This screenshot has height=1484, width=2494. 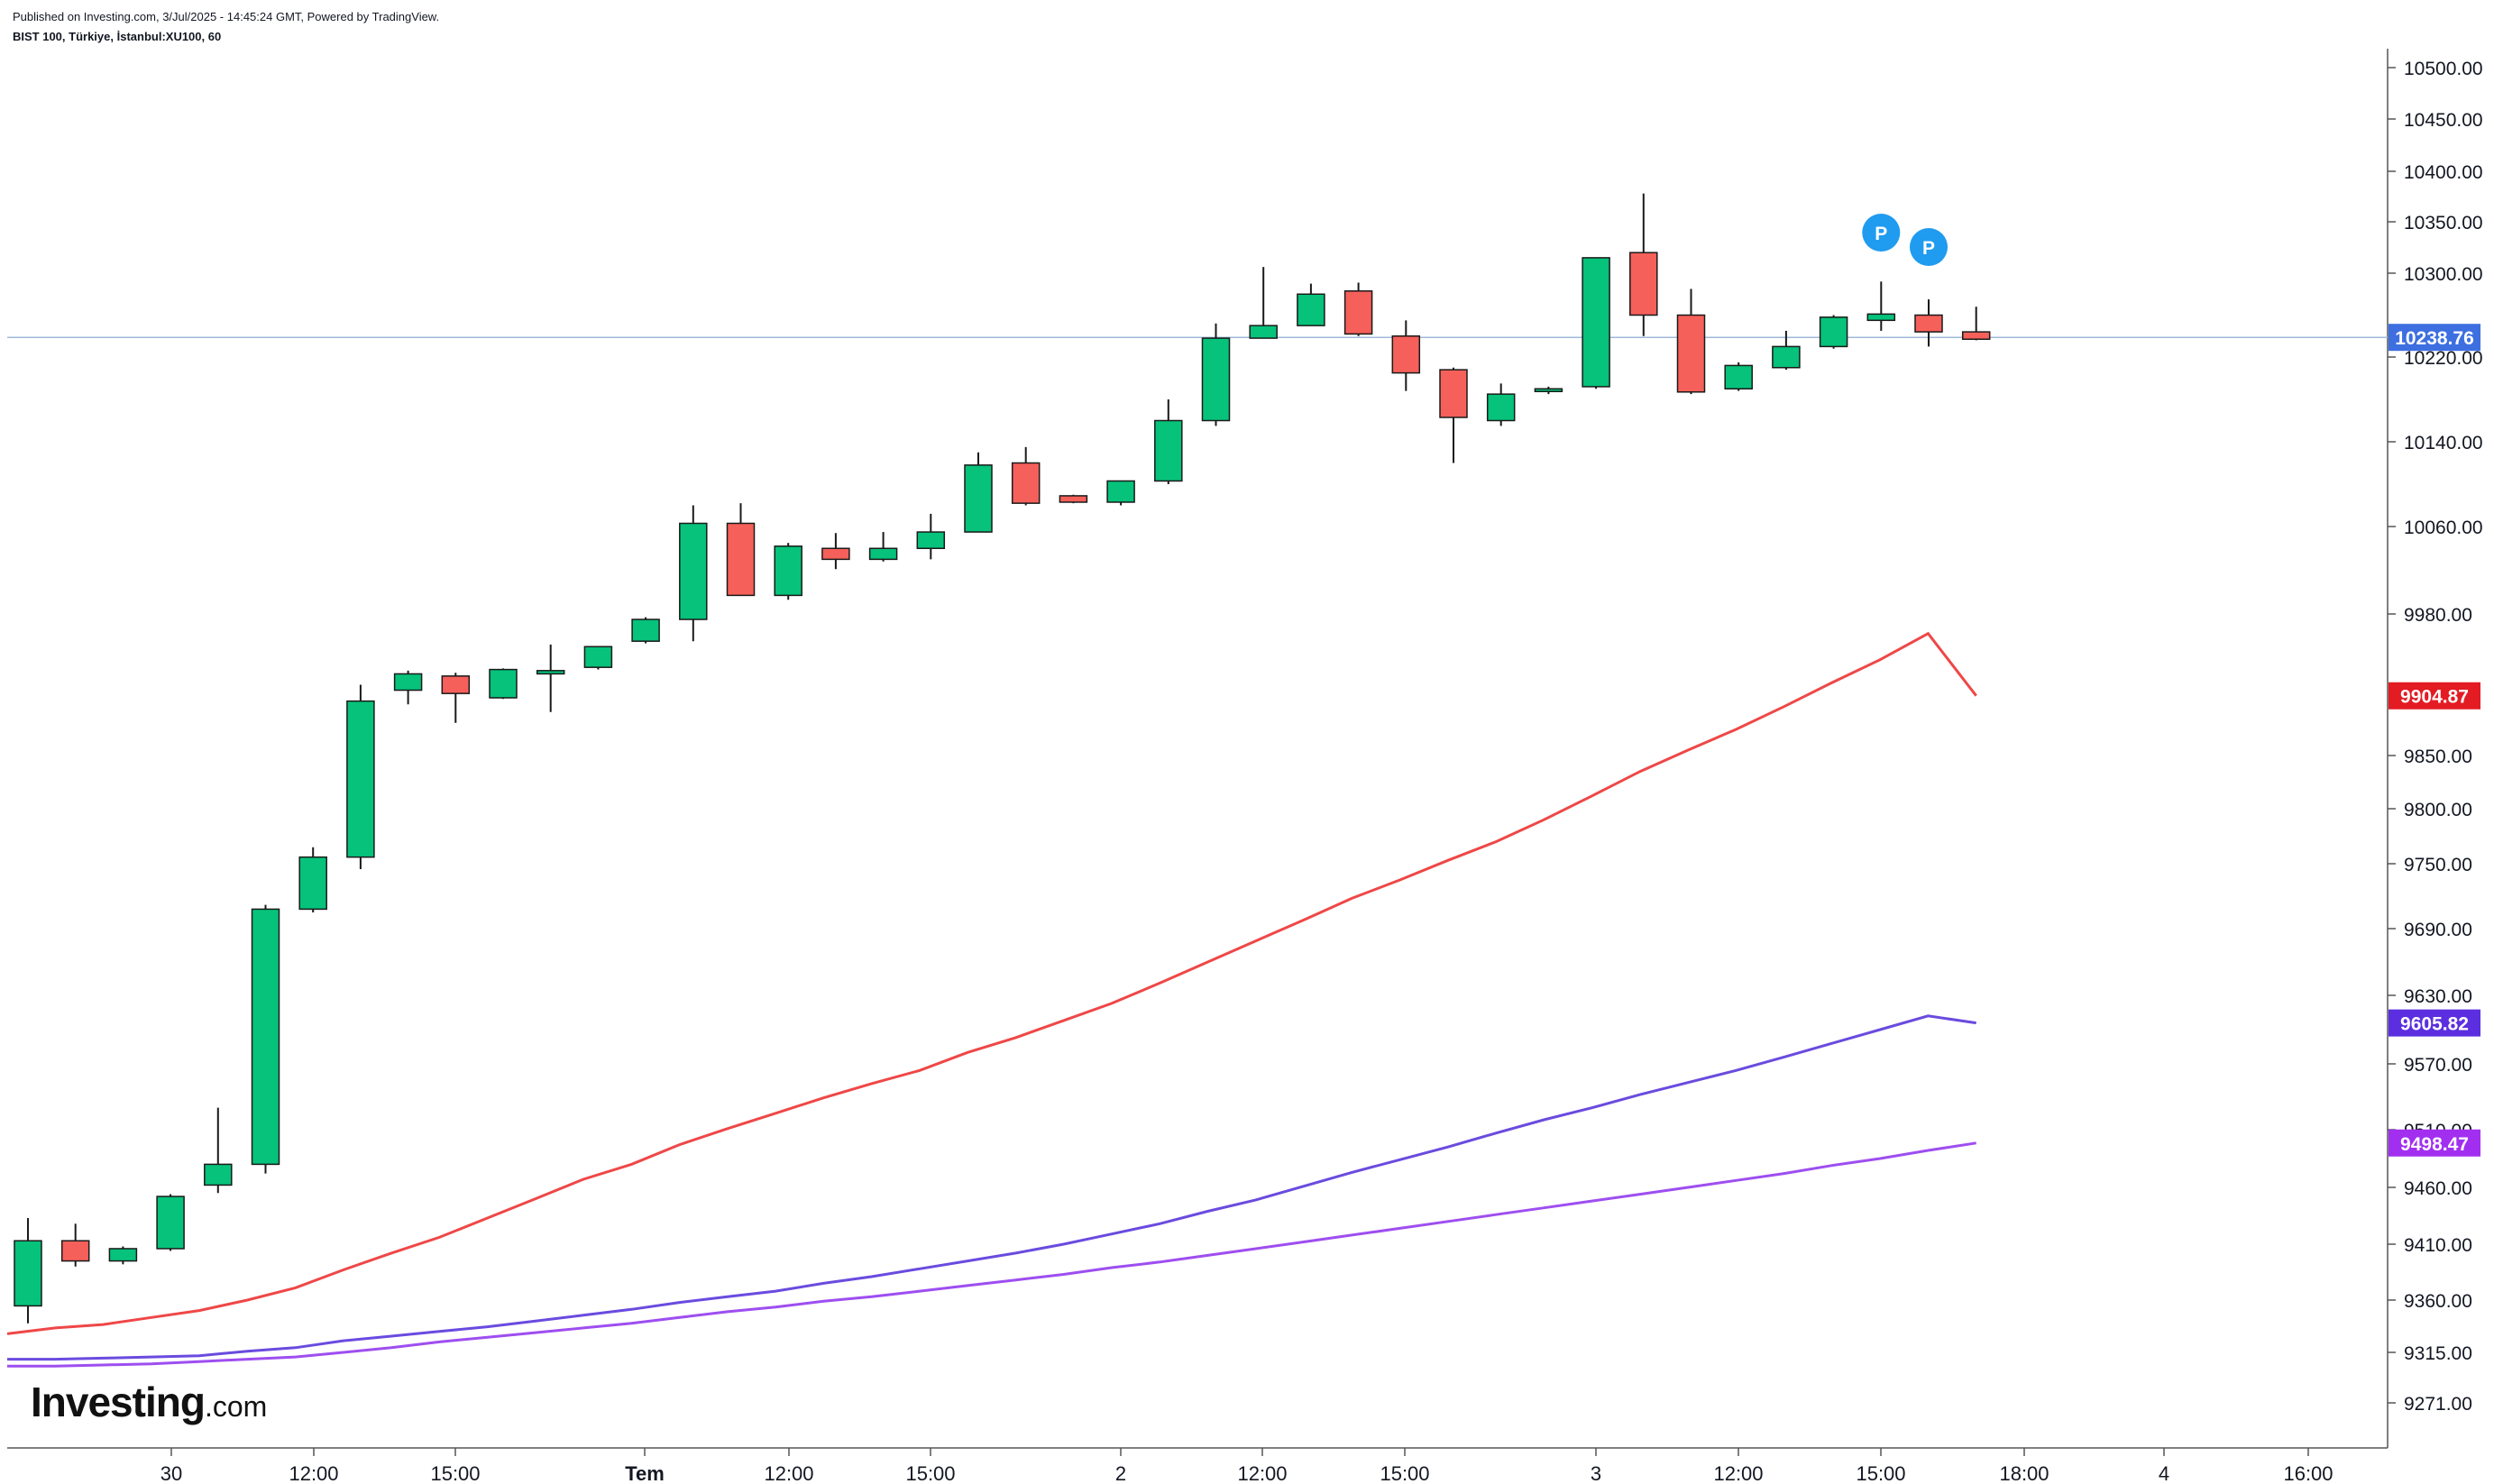 I want to click on y-tick-label: 9980.00, so click(x=2438, y=615).